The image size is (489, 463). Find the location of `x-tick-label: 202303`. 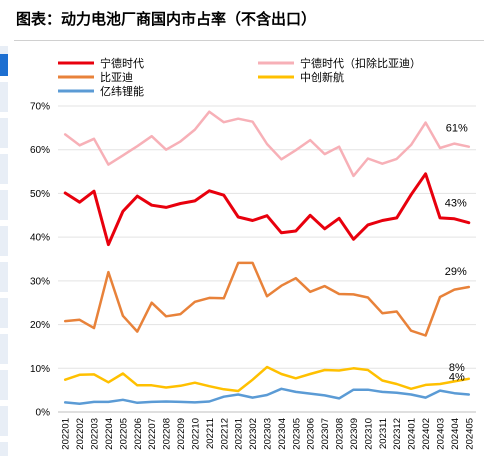

x-tick-label: 202303 is located at coordinates (268, 434).